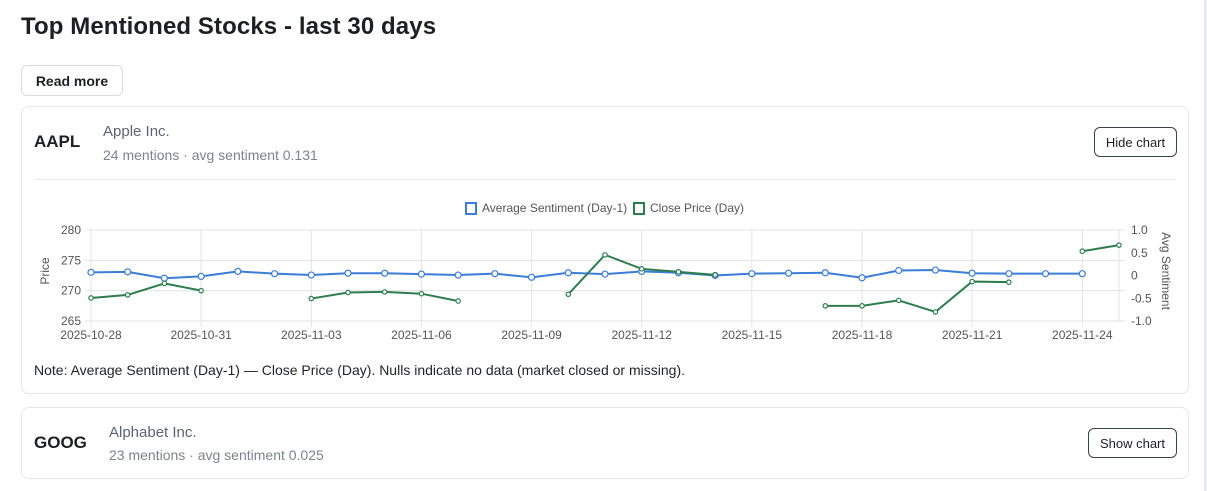 This screenshot has width=1207, height=491. Describe the element at coordinates (1141, 298) in the screenshot. I see `right-tick-label: -0.5` at that location.